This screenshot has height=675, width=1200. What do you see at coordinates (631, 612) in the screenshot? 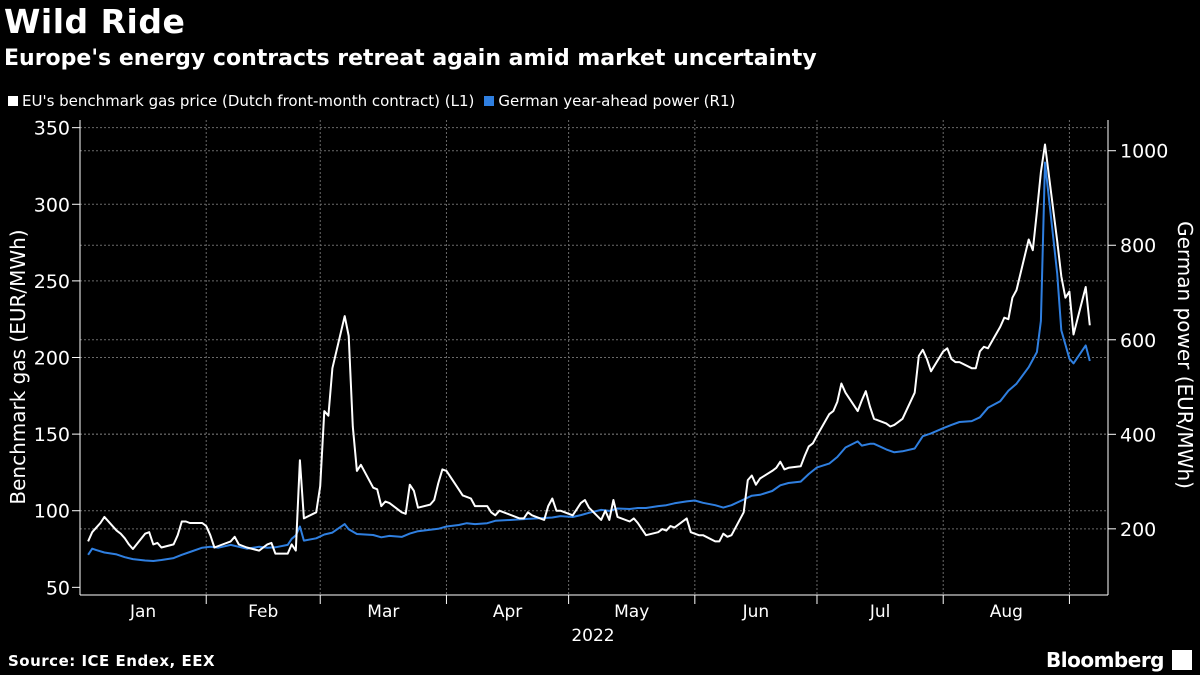
I see `tick-label-month-may: May` at bounding box center [631, 612].